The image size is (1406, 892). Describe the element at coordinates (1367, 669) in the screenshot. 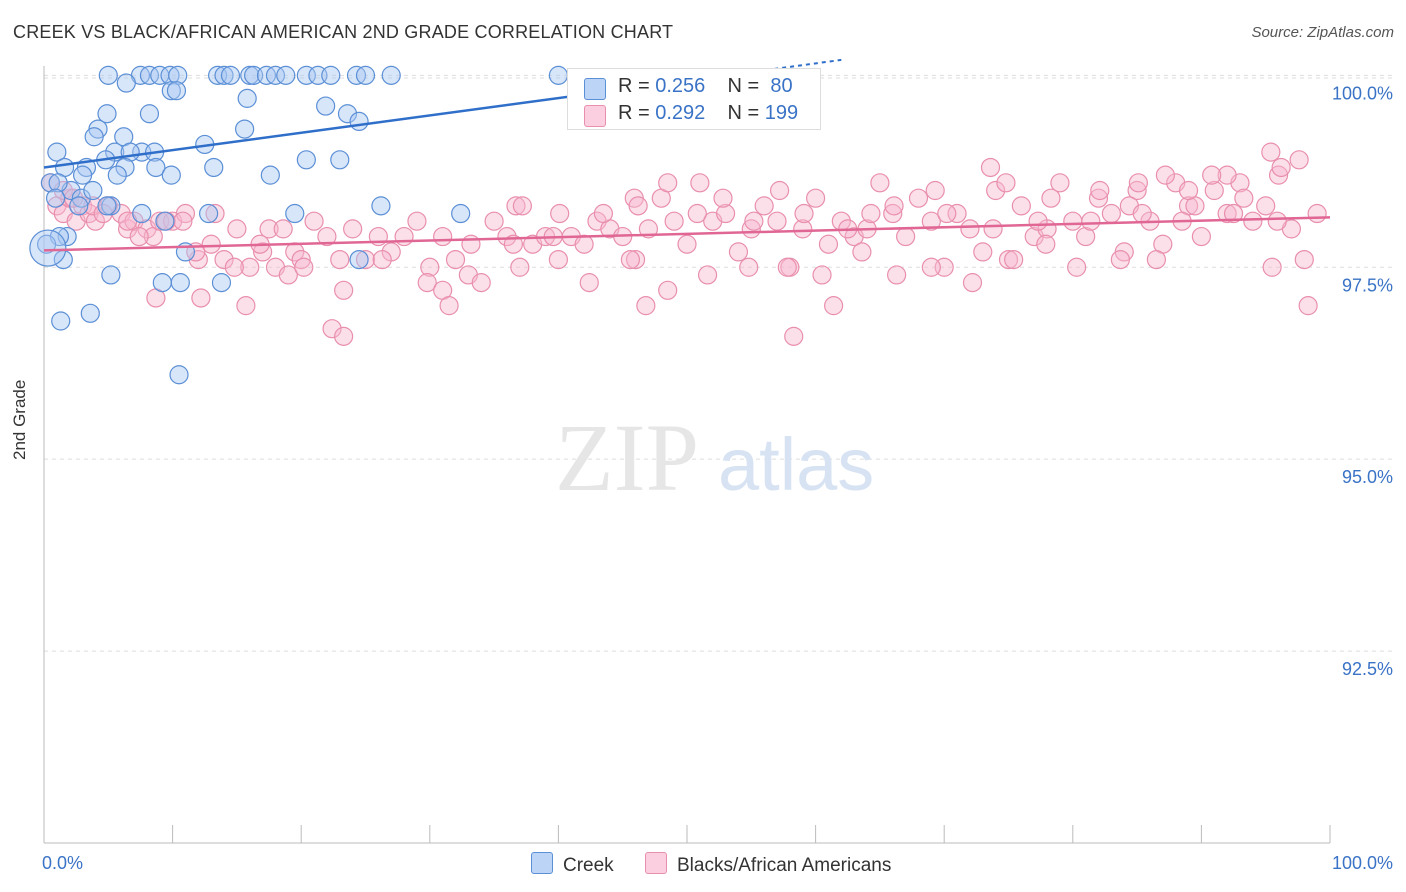

I see `y-tick-label: 92.5%` at that location.